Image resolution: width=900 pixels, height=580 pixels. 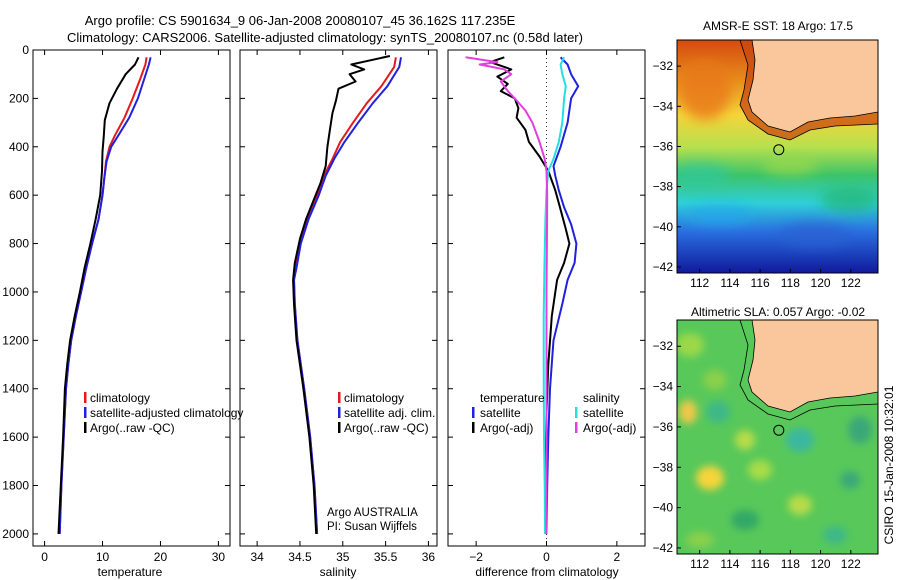 What do you see at coordinates (25, 50) in the screenshot?
I see `depth-tick-label: 0` at bounding box center [25, 50].